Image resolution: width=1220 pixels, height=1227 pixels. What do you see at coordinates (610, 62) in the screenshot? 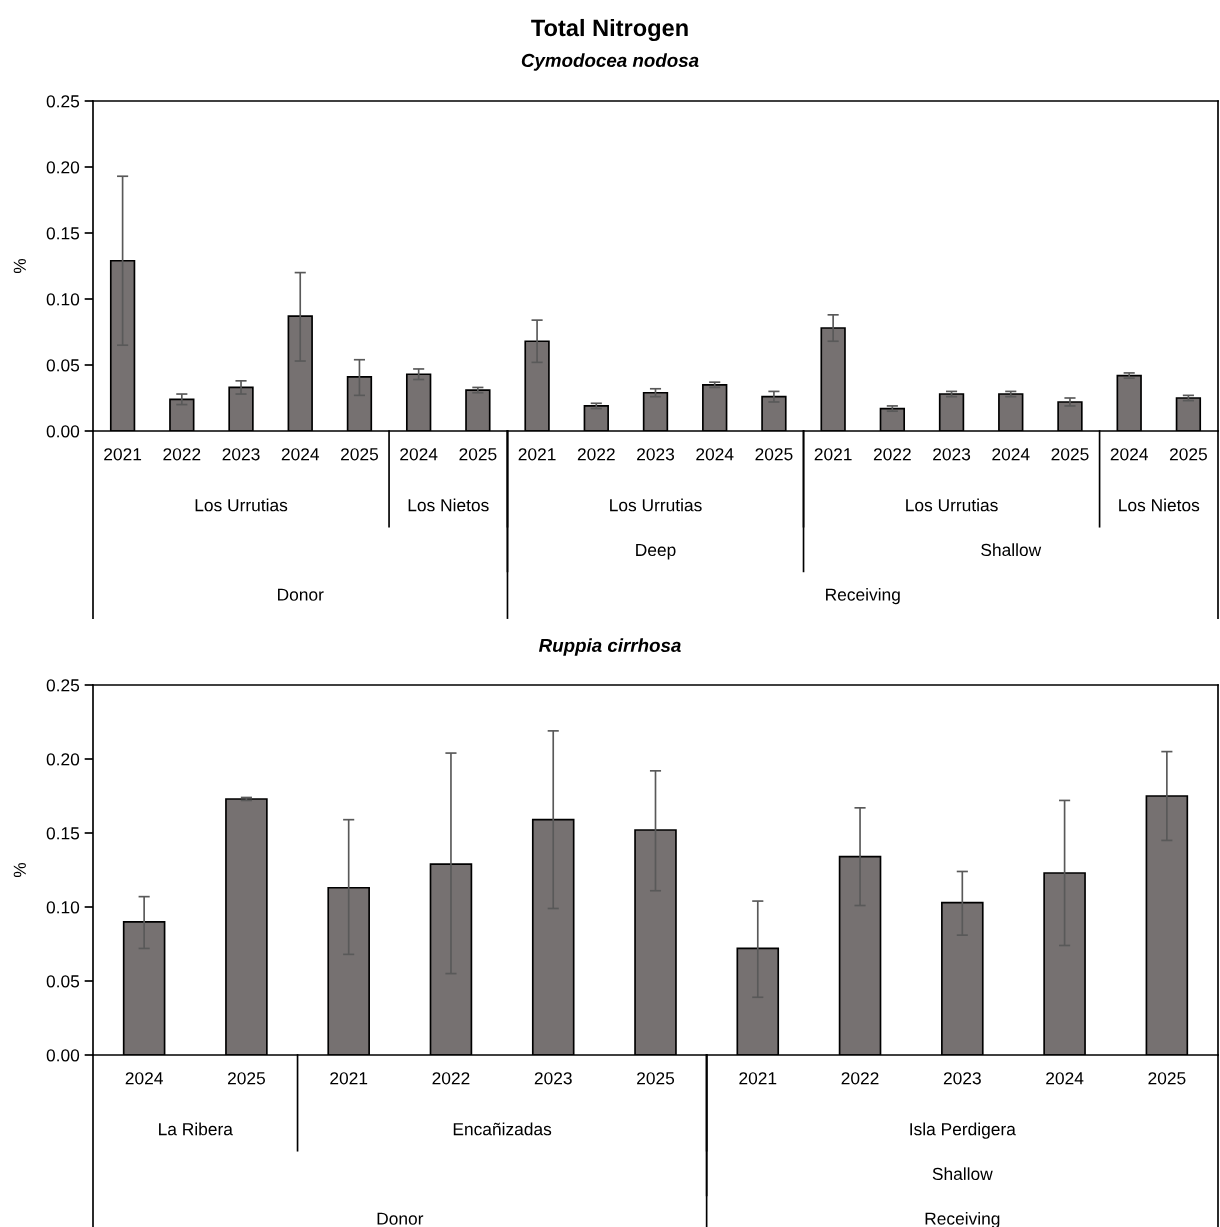
I see `chart-subtitle: Cymodocea nodosa` at bounding box center [610, 62].